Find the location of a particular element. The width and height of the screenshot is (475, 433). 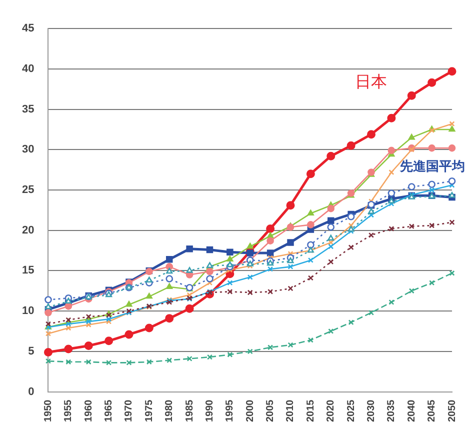

x-tick-label: 2030 is located at coordinates (371, 410).